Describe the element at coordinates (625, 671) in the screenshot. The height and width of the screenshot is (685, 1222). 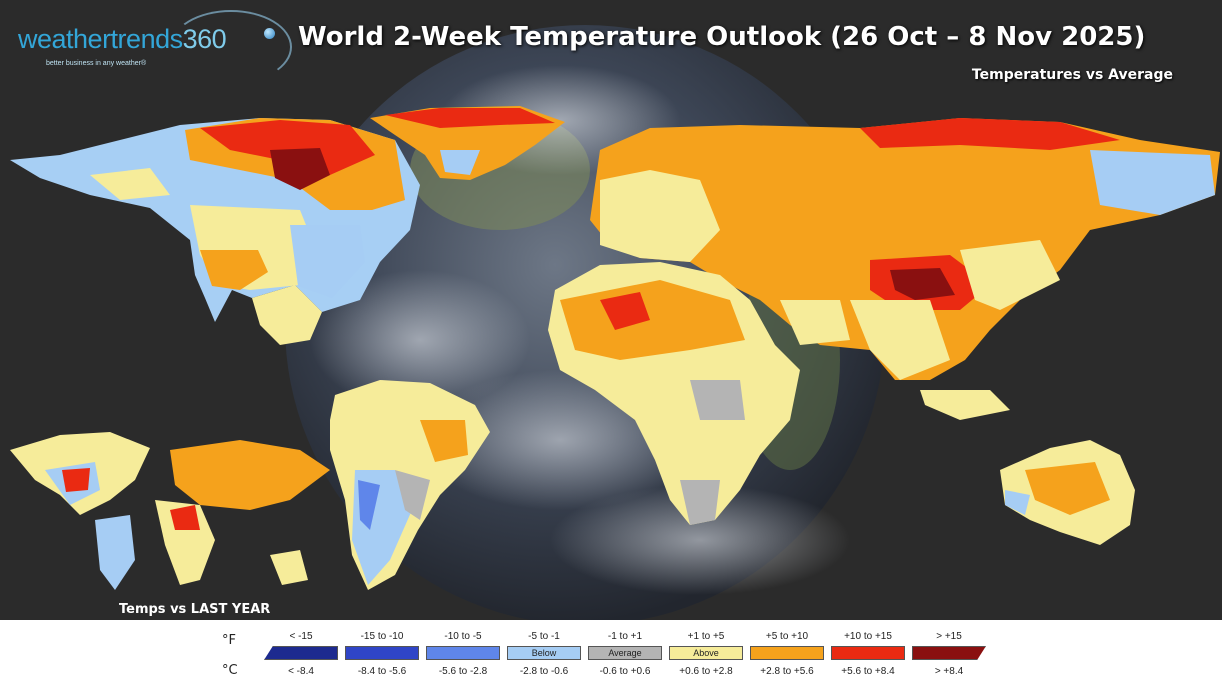
I see `legend-range-celsius: -0.6 to +0.6` at that location.